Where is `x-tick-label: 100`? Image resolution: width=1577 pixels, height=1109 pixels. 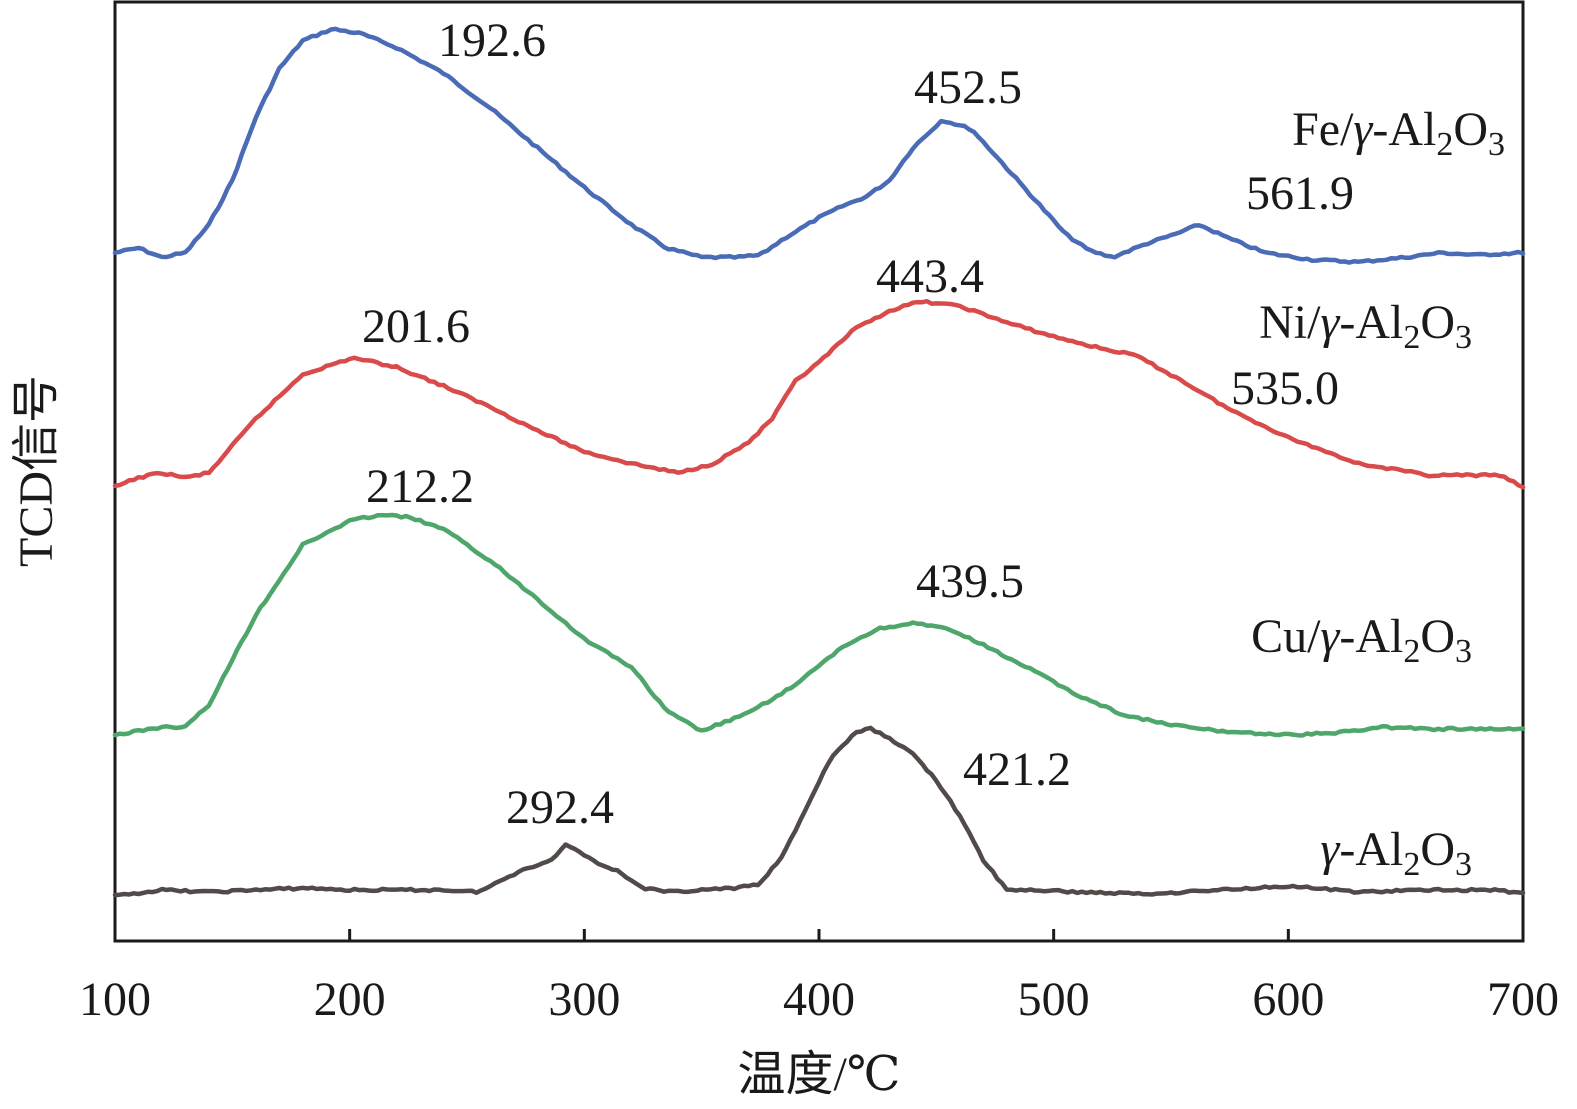 x-tick-label: 100 is located at coordinates (115, 999).